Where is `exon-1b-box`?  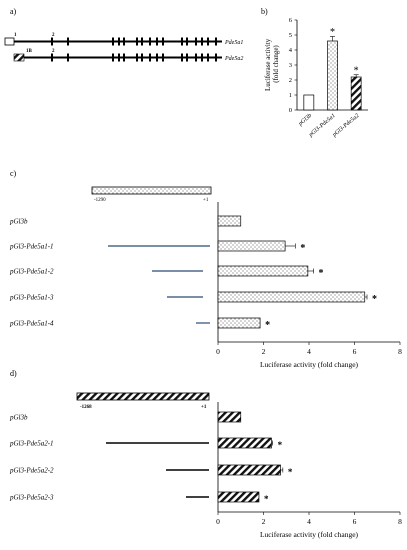
exon-1b-box is located at coordinates (19, 57).